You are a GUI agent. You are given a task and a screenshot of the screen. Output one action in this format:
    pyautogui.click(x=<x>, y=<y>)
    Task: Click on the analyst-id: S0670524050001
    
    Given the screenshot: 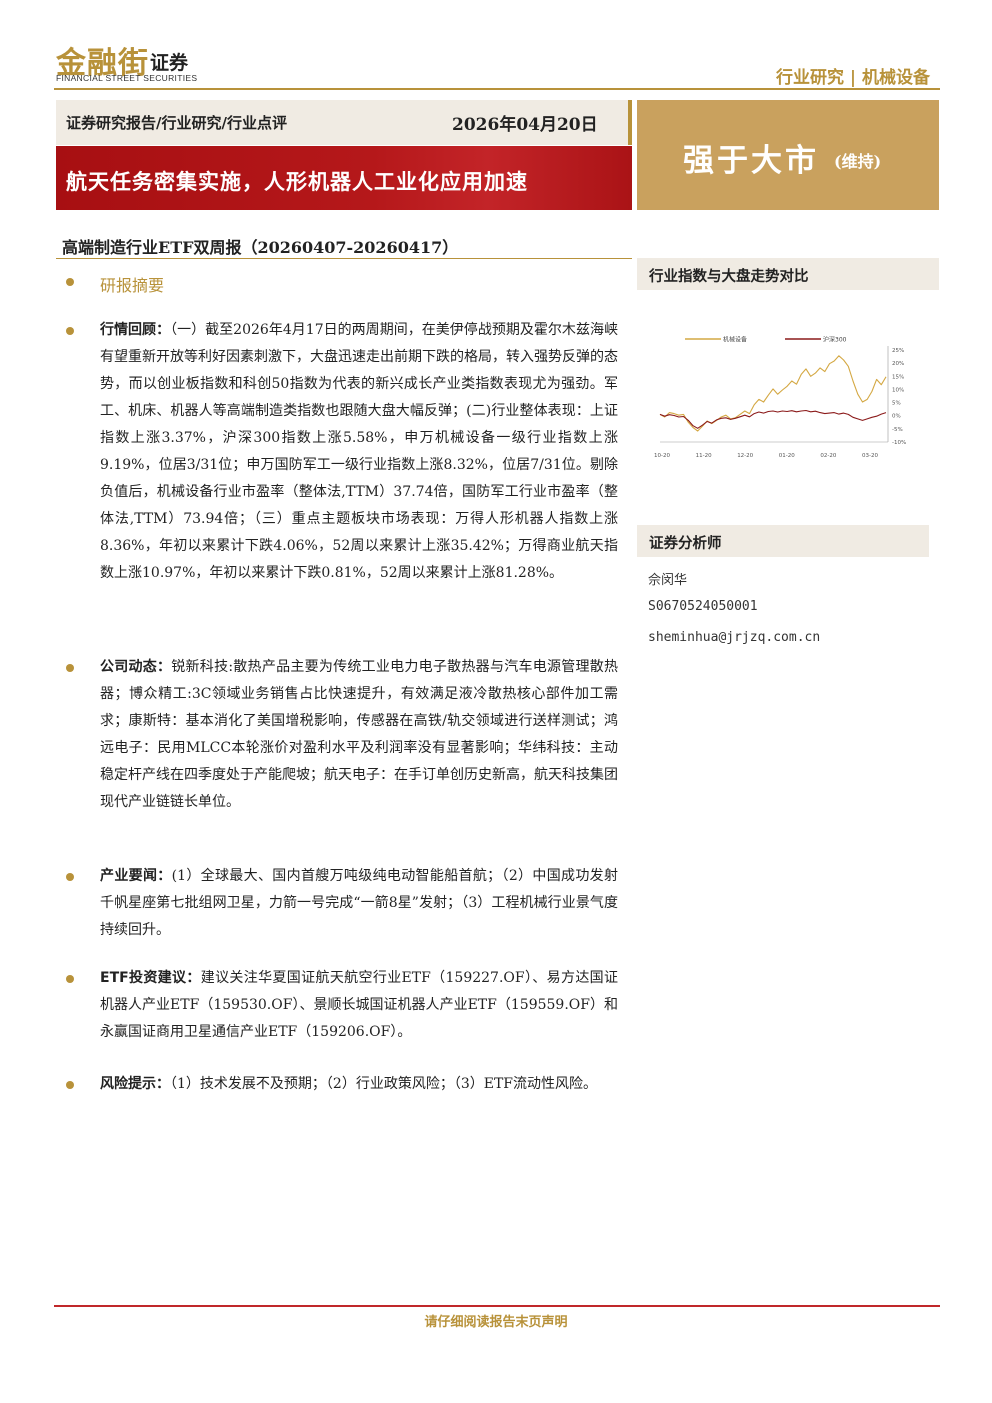 What is the action you would take?
    pyautogui.click(x=703, y=606)
    